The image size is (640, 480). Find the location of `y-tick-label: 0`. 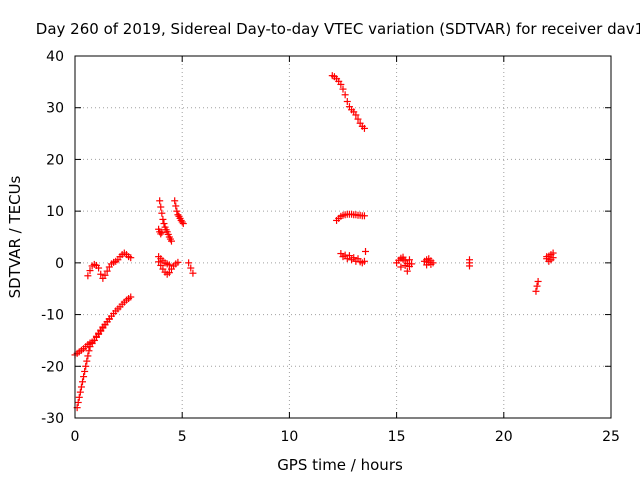

y-tick-label: 0 is located at coordinates (59, 264).